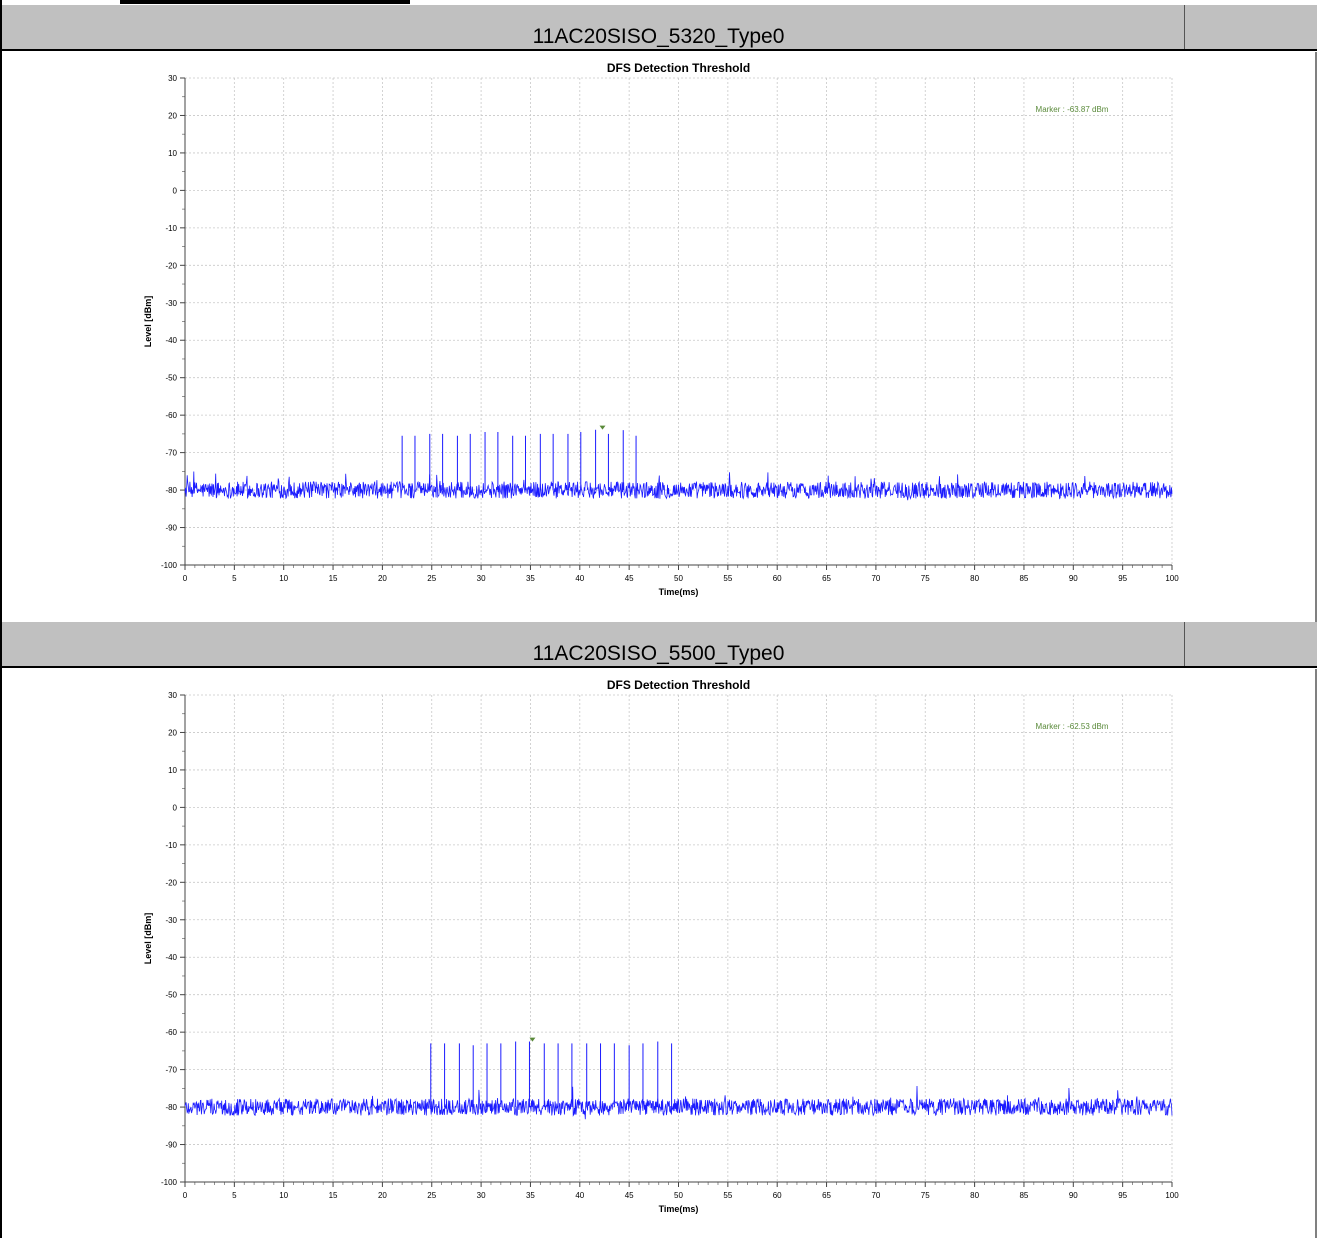 The width and height of the screenshot is (1317, 1238). I want to click on section-header-2: 11AC20SISO_5500_Type0, so click(658, 645).